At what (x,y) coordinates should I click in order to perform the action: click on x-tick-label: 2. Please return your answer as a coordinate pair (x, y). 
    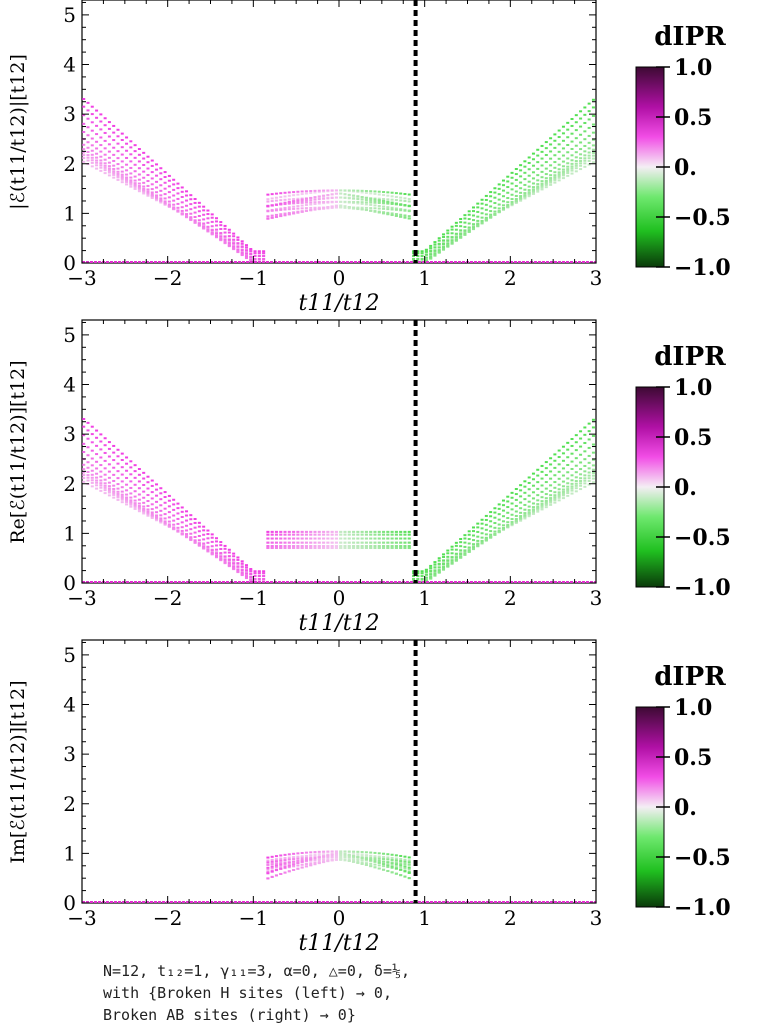
    Looking at the image, I should click on (510, 918).